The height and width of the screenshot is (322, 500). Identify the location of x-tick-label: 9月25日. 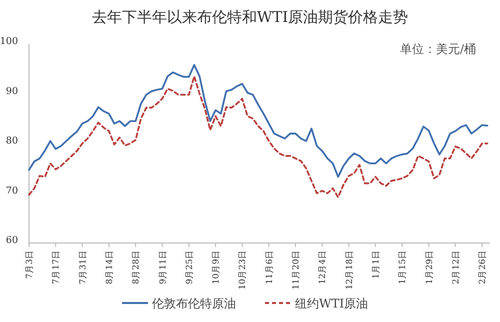
(189, 267).